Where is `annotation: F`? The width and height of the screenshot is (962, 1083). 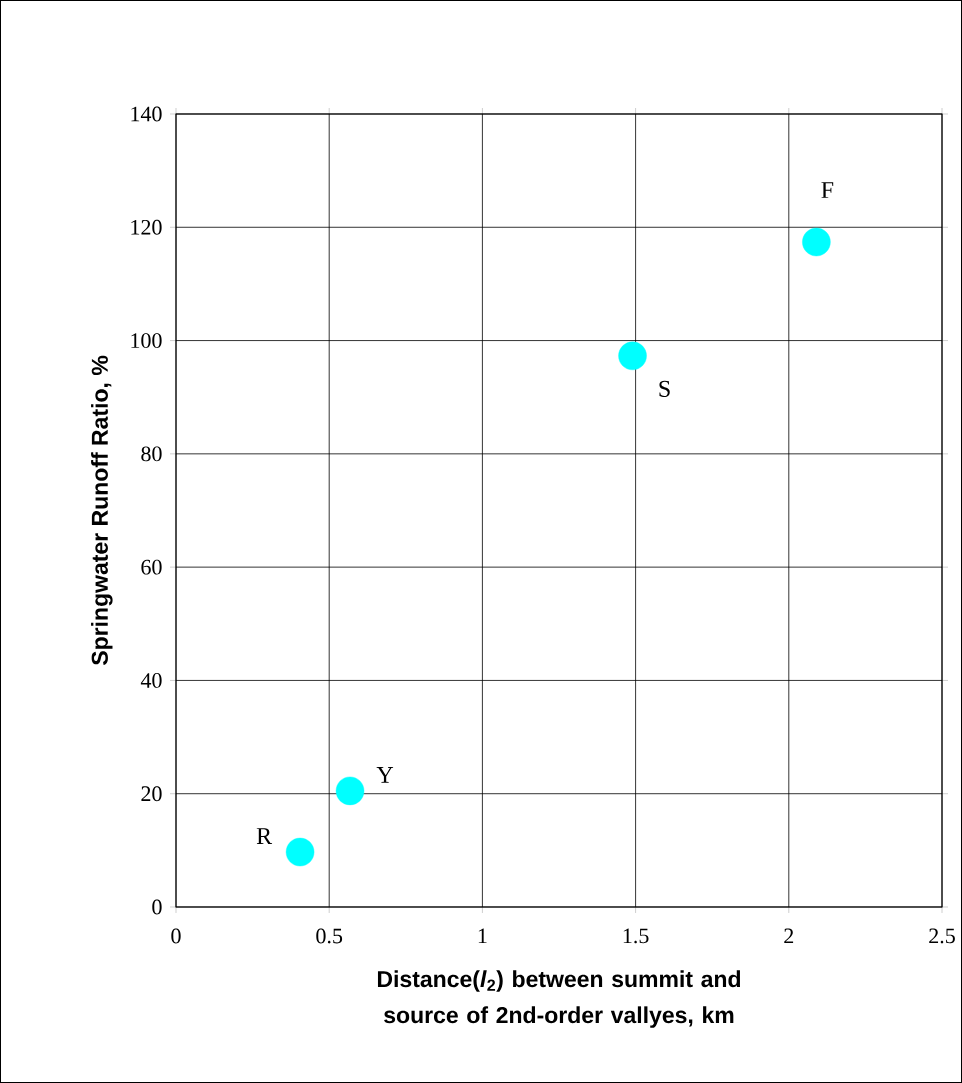
annotation: F is located at coordinates (827, 190).